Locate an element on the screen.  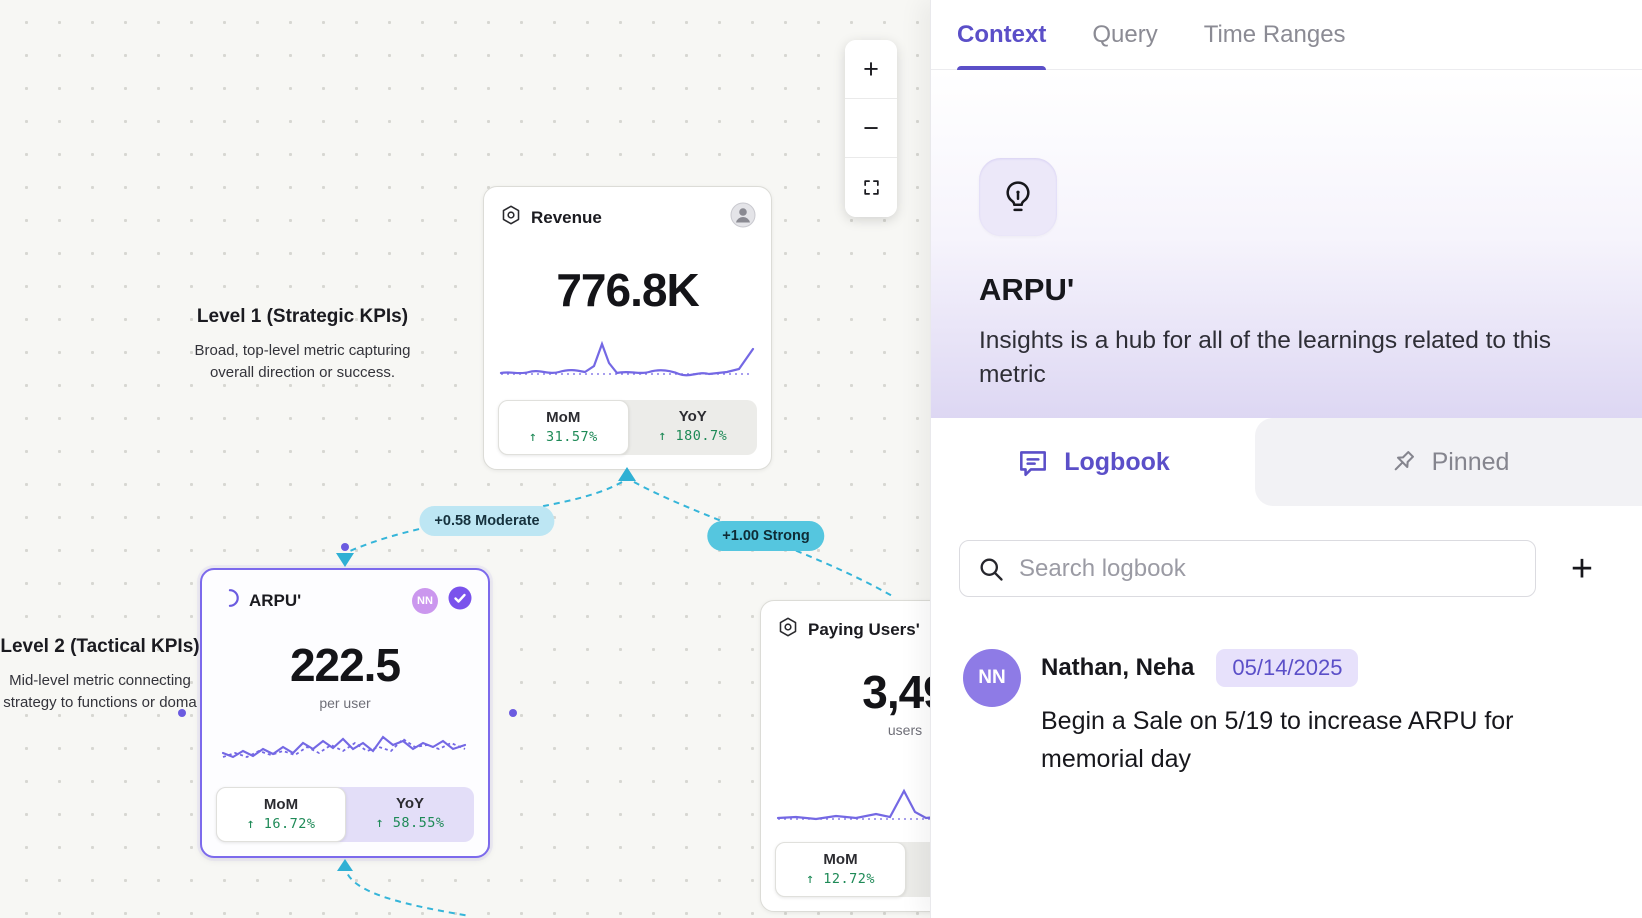
selection-handle-top is located at coordinates (345, 547).